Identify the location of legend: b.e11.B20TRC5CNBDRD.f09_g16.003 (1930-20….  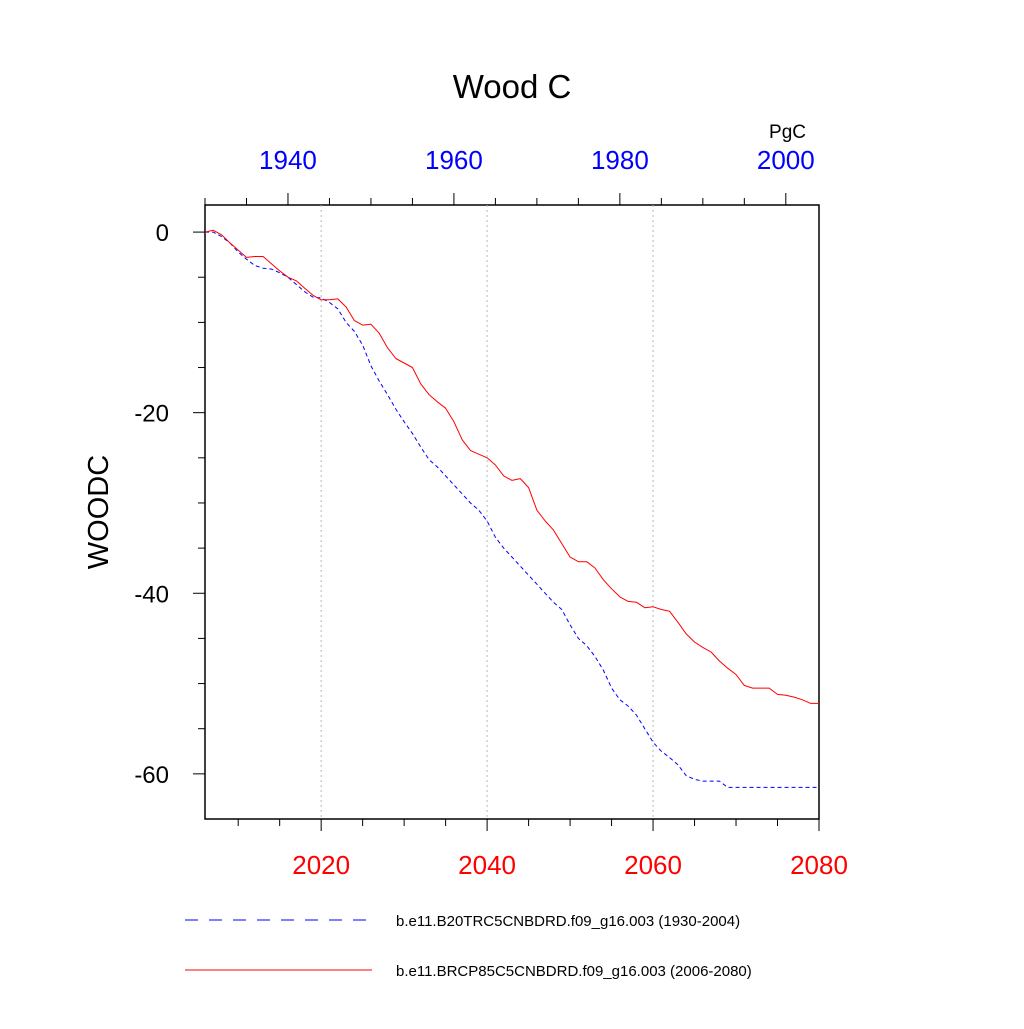
(468, 946).